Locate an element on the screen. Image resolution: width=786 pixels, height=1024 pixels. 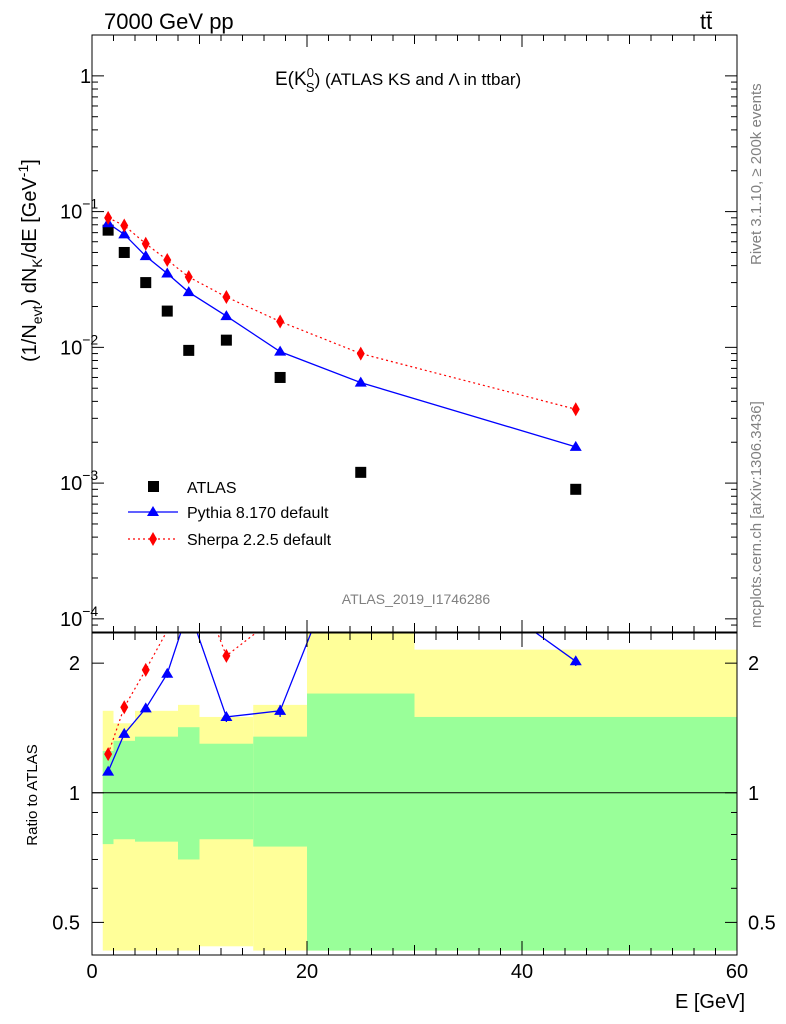
legend-sherpa-label: Sherpa 2.2.5 default is located at coordinates (259, 540).